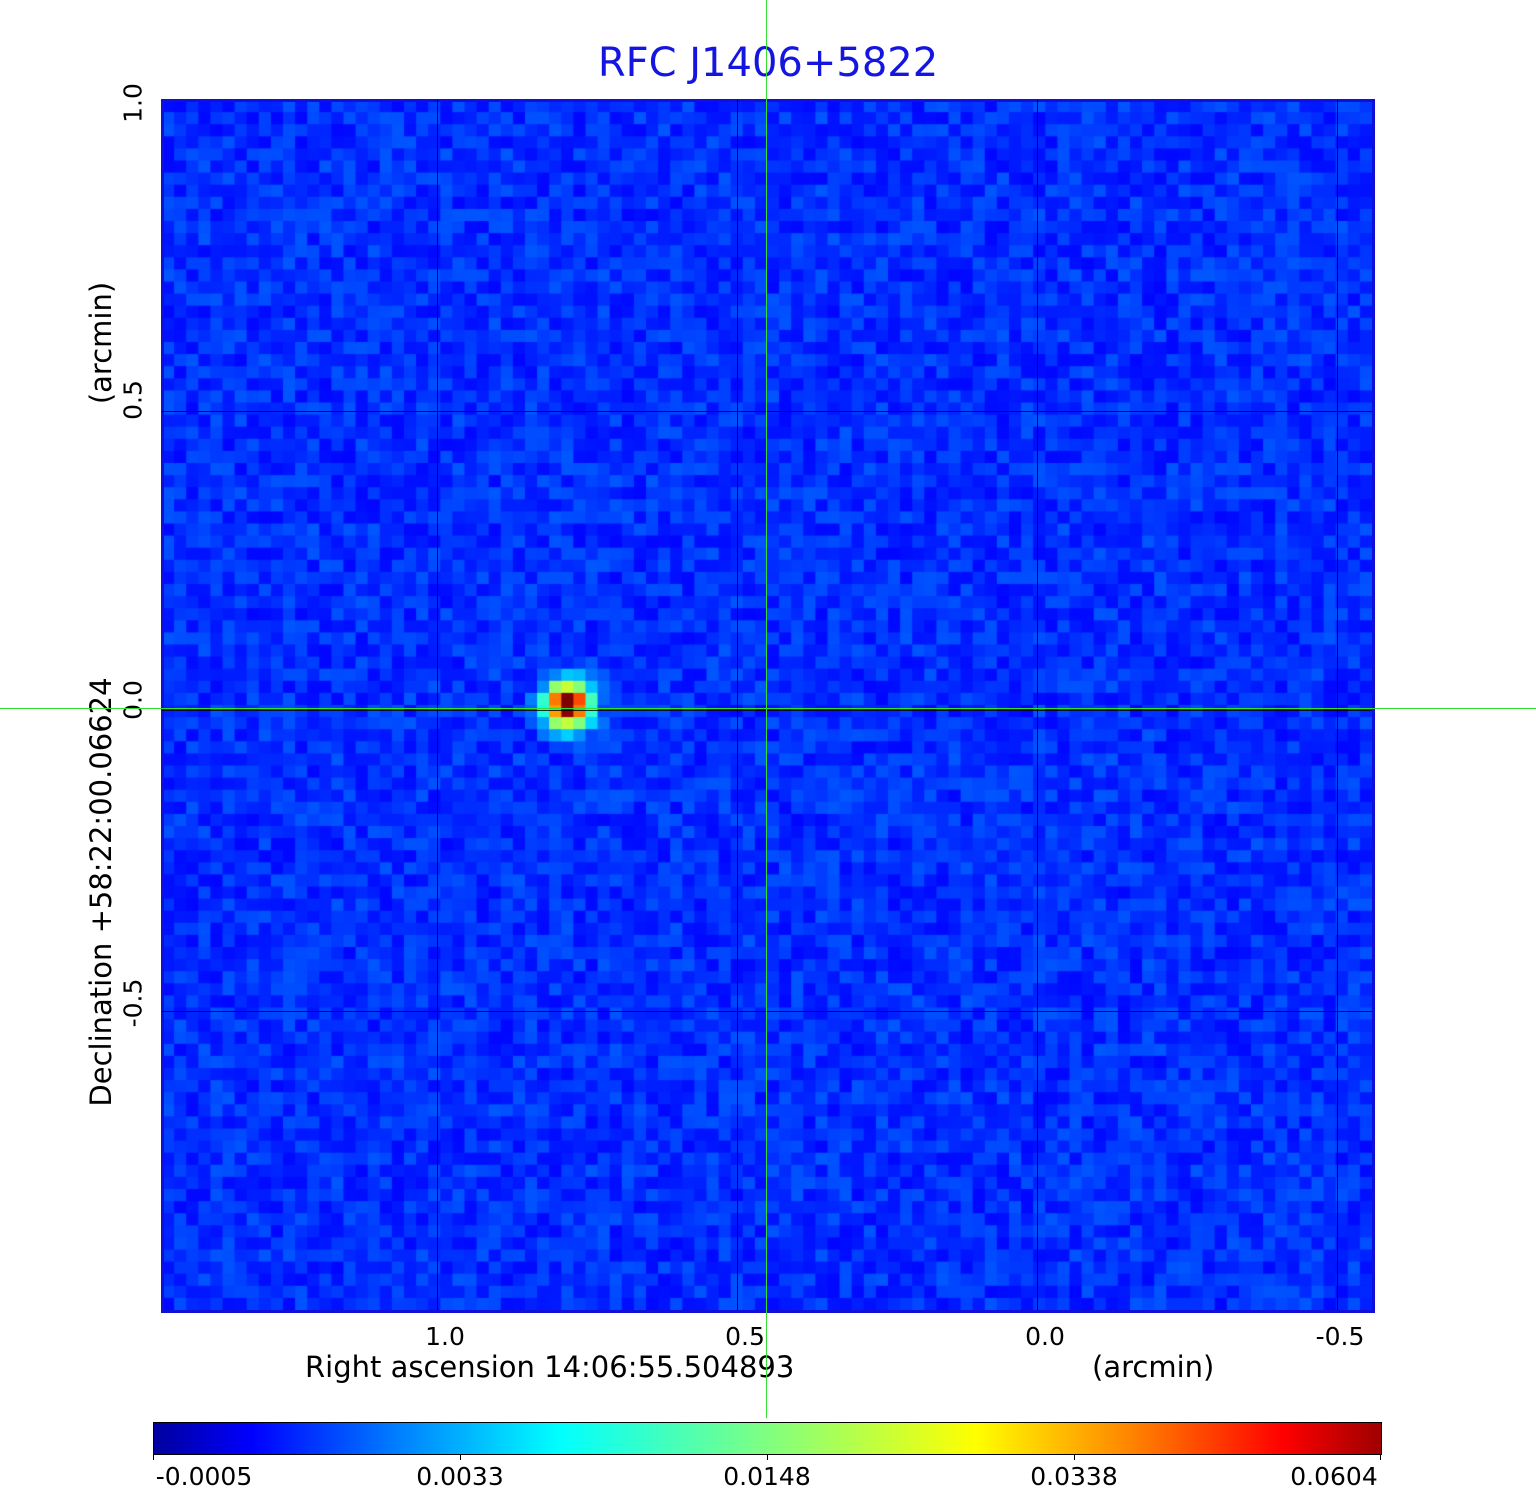 The height and width of the screenshot is (1511, 1536). I want to click on x-tick-label: 0.0, so click(1045, 1336).